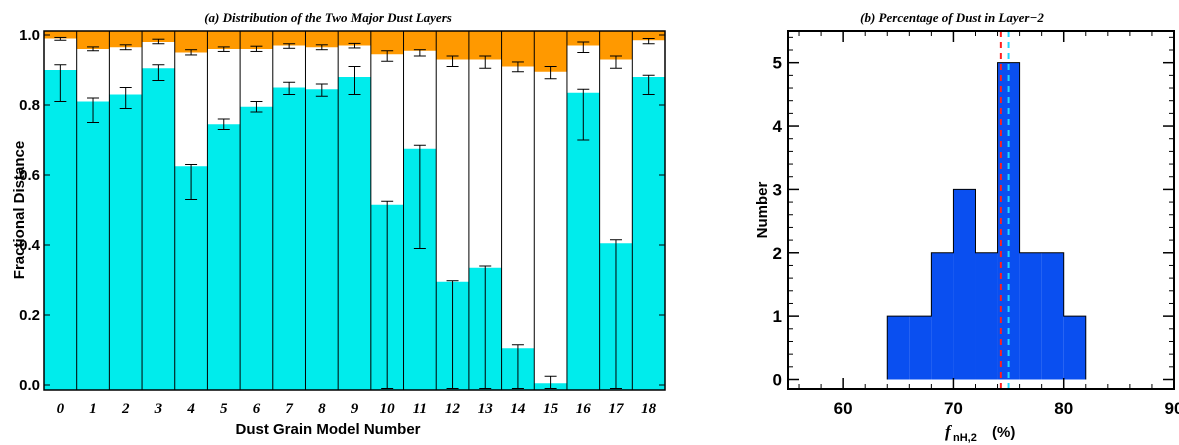  Describe the element at coordinates (158, 409) in the screenshot. I see `x-tick-label: 3` at that location.